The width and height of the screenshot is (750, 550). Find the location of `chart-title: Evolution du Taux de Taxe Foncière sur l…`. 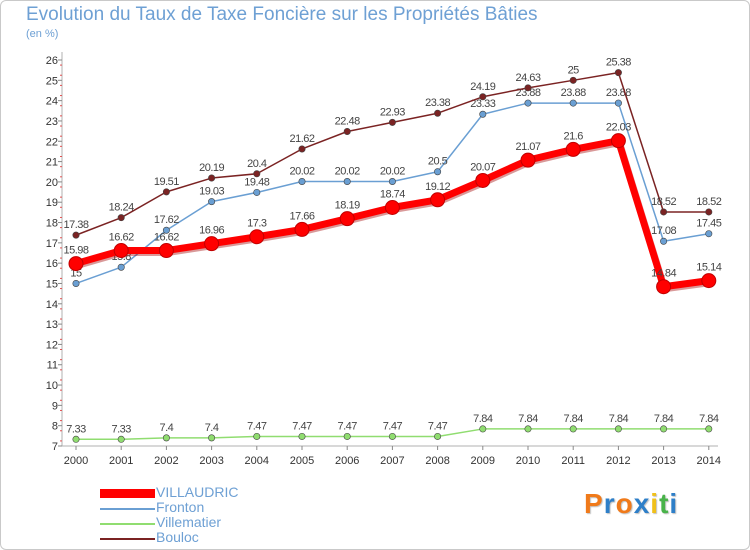

chart-title: Evolution du Taux de Taxe Foncière sur l… is located at coordinates (282, 14).